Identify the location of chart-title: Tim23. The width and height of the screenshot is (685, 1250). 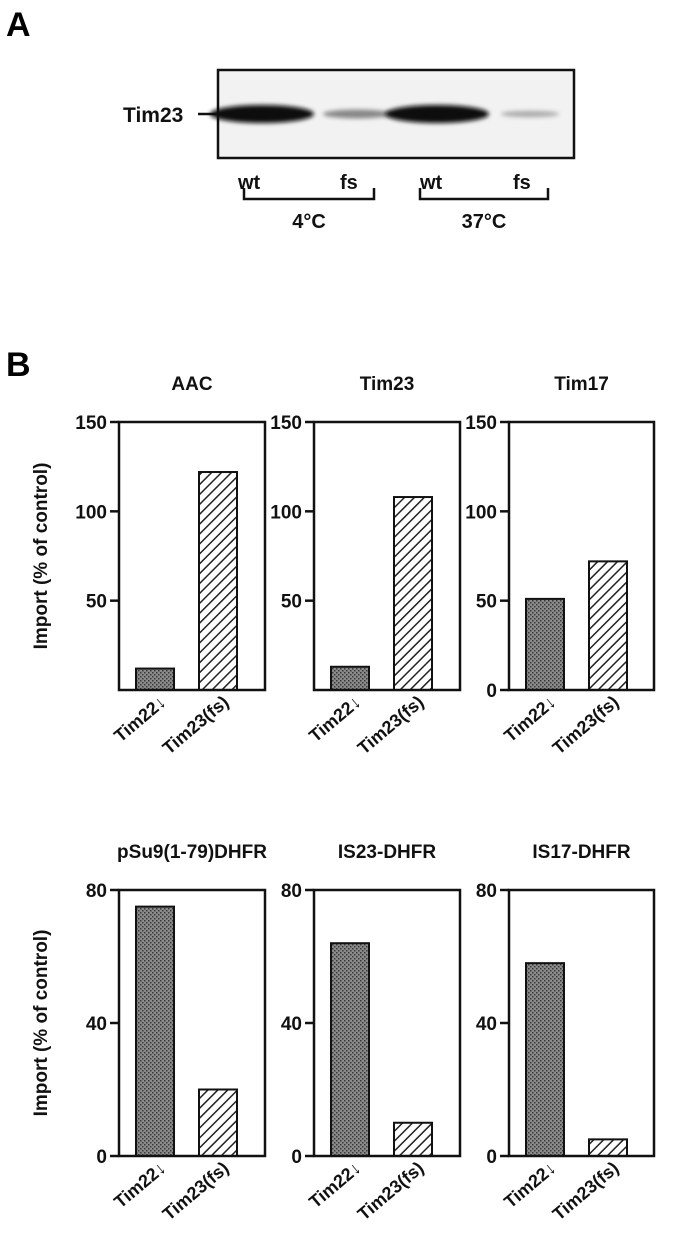
(387, 384).